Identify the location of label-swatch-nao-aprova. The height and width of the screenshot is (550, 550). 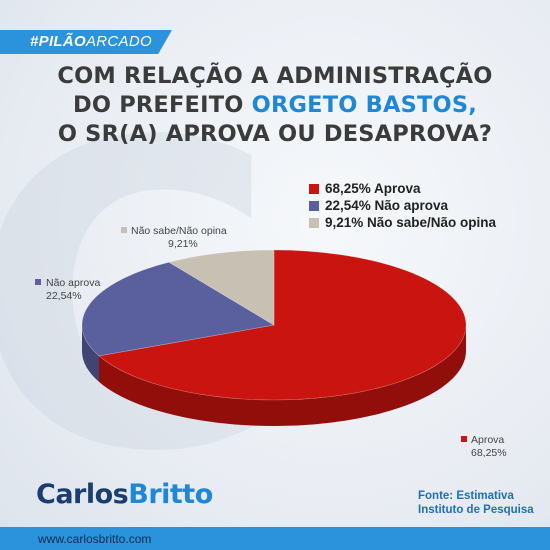
(38, 282).